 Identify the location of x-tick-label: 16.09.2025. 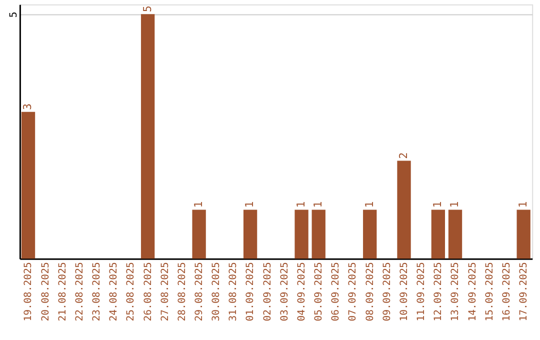
(506, 292).